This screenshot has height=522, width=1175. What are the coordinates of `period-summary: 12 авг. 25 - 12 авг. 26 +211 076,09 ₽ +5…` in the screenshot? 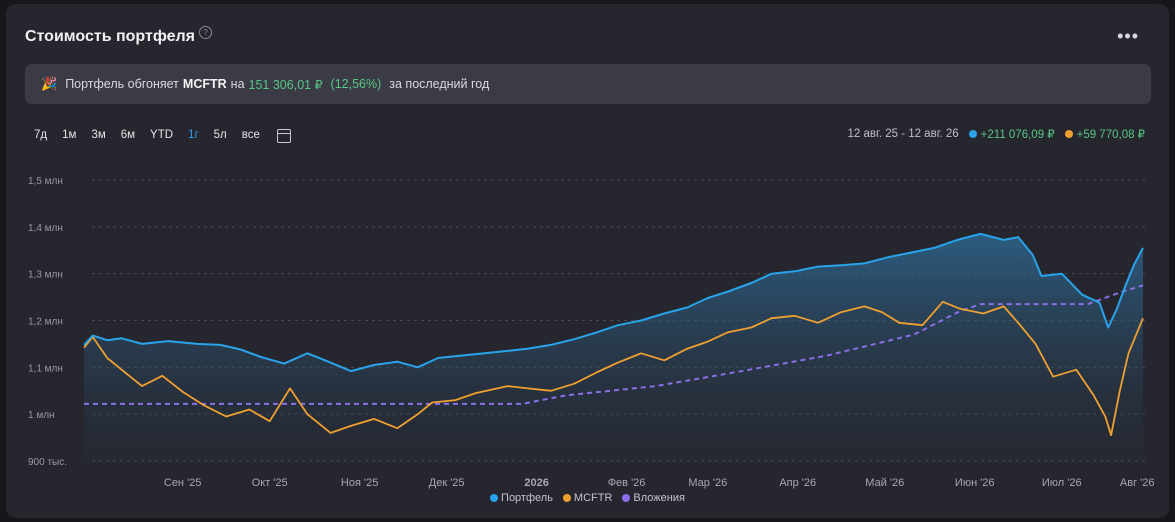 It's located at (996, 134).